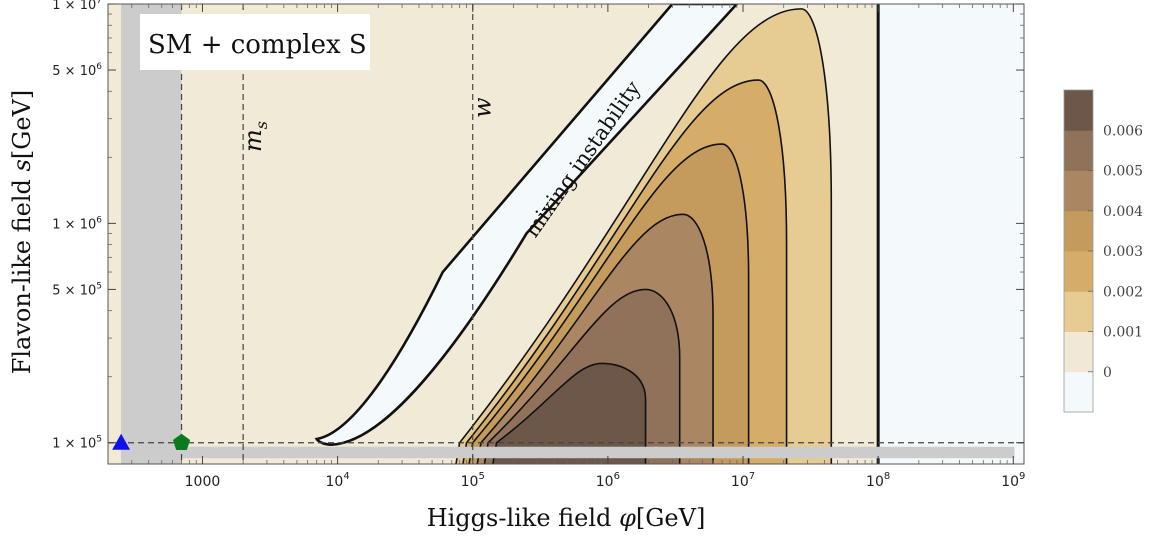 Image resolution: width=1151 pixels, height=539 pixels. Describe the element at coordinates (1123, 212) in the screenshot. I see `colorbar-label: 0.004` at that location.